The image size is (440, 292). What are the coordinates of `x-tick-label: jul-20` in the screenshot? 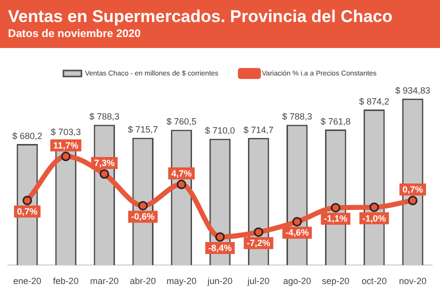 It's located at (258, 281).